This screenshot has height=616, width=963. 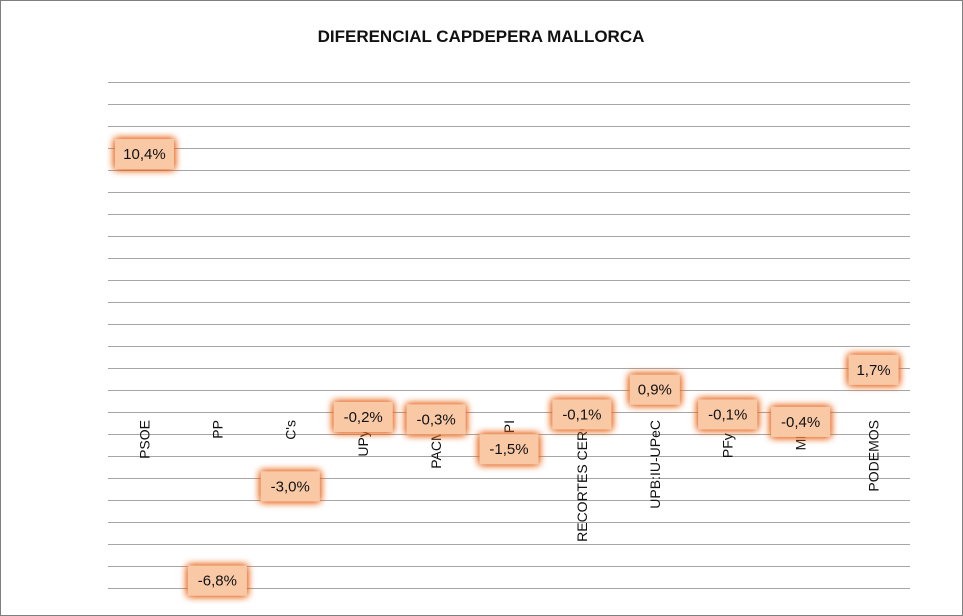 I want to click on data-label-text: 1,7%, so click(x=873, y=370).